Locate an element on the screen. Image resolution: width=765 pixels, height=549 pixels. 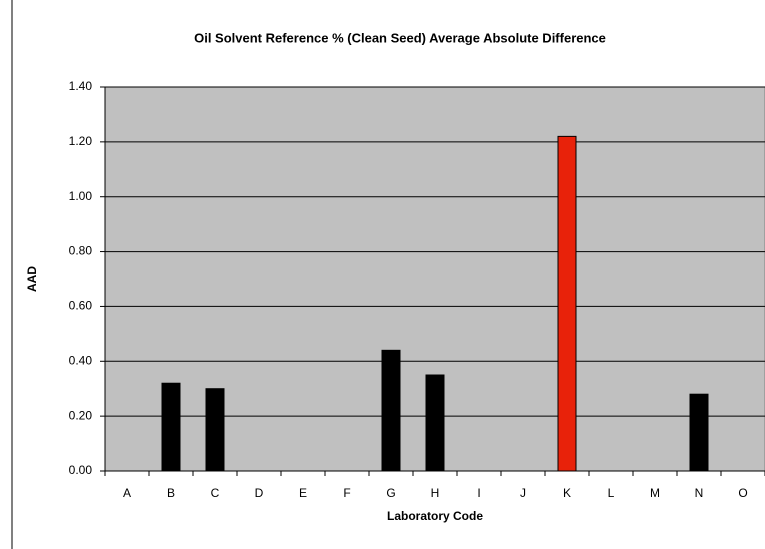
y-tick-label: 0.80 is located at coordinates (81, 251).